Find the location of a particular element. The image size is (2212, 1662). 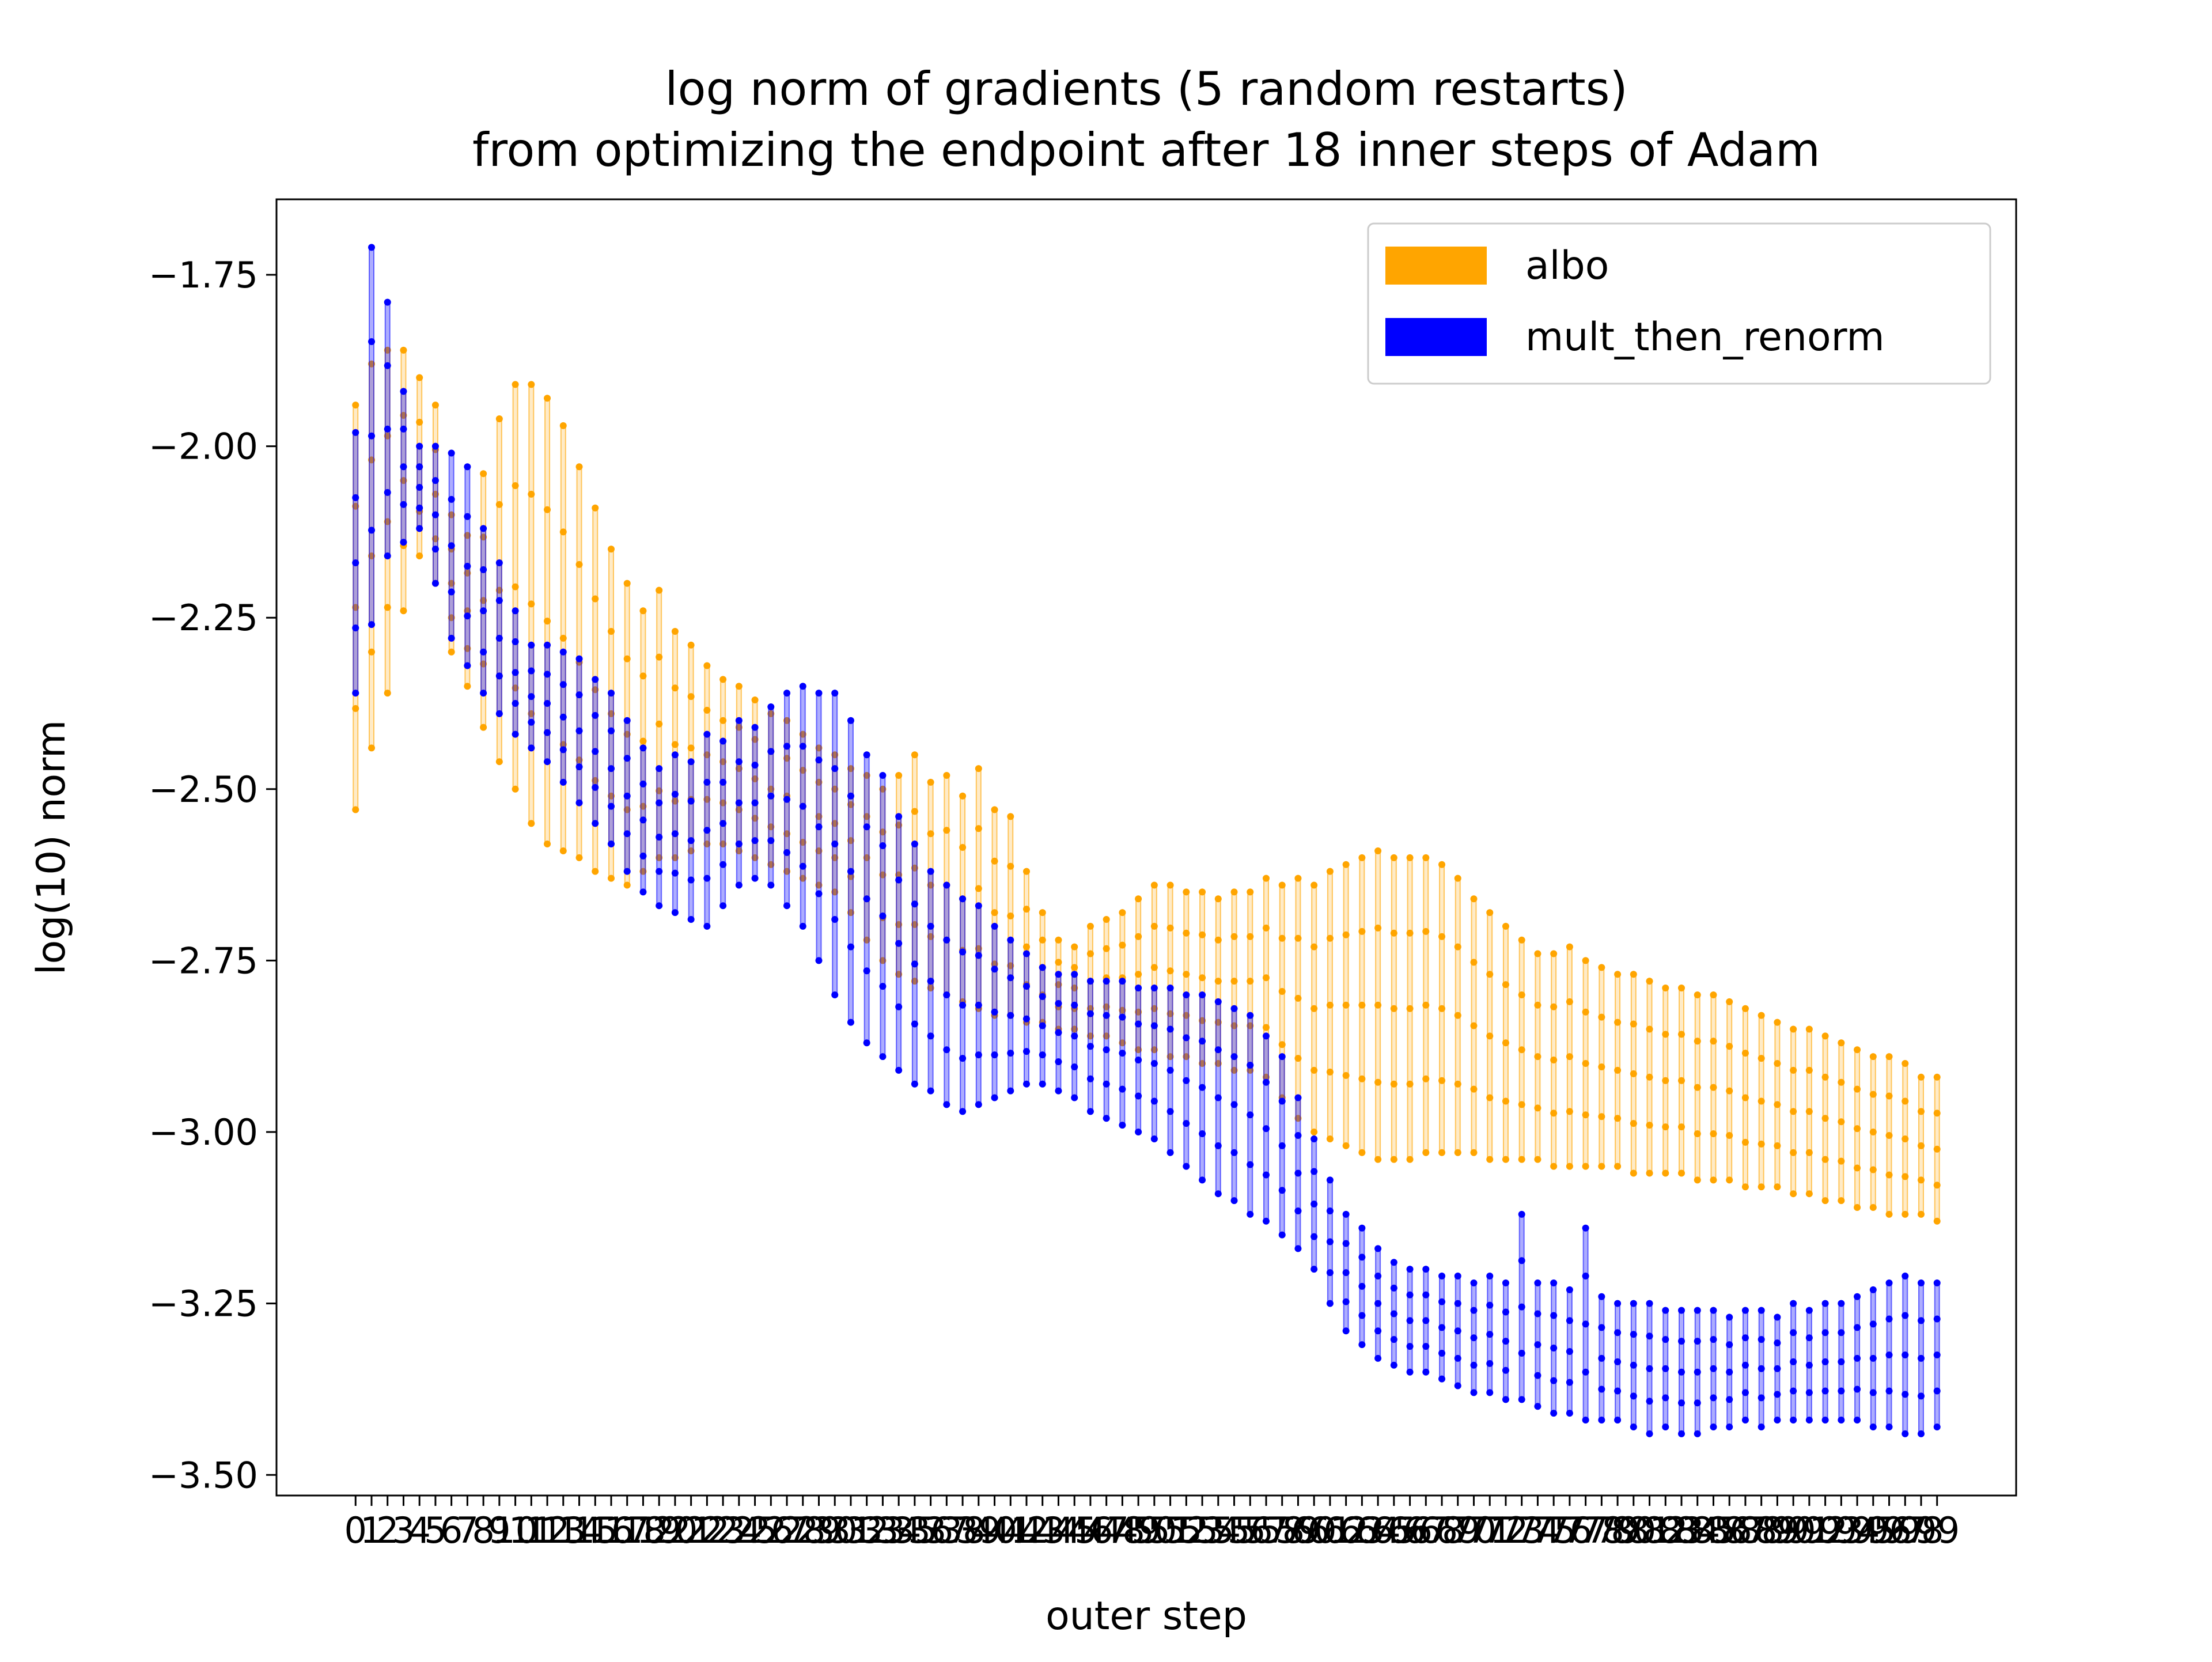

x-tick-label-87: 87 is located at coordinates (1745, 1530).